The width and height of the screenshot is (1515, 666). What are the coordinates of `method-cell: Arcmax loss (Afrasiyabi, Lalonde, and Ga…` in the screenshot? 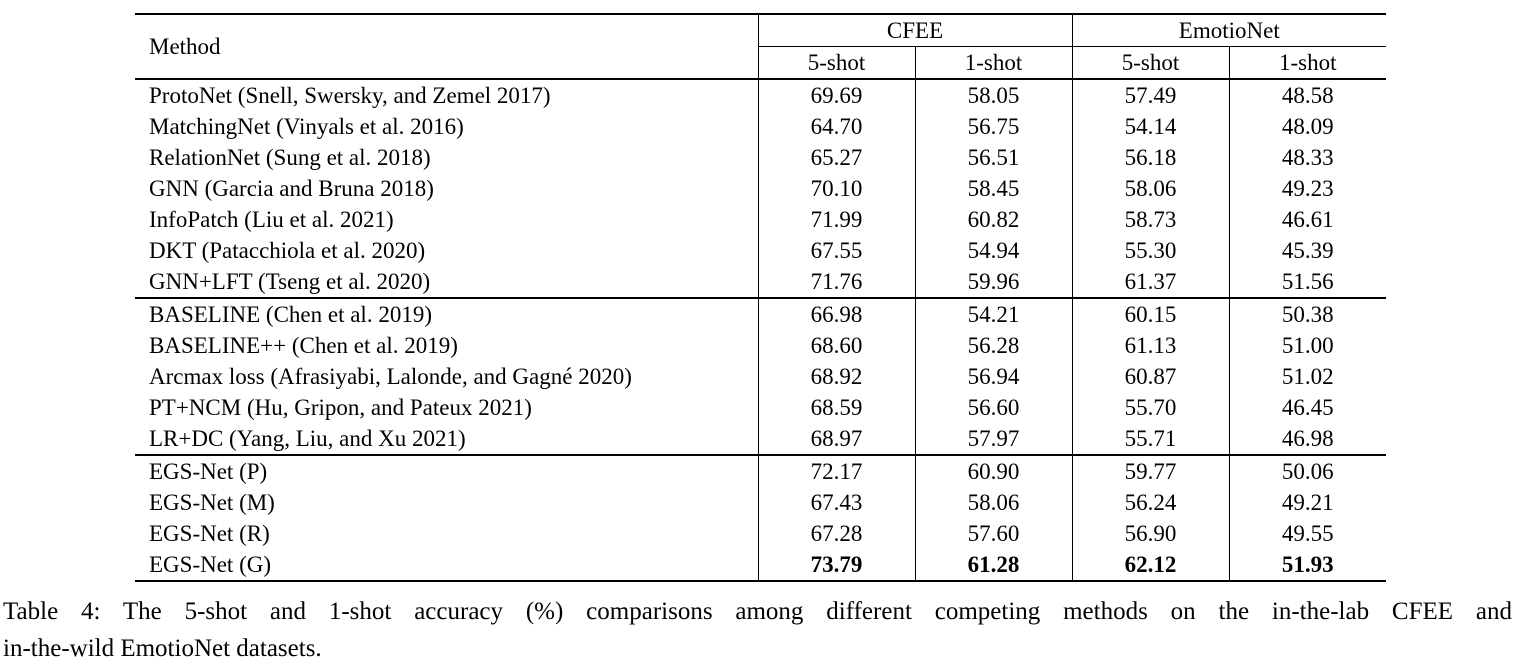 It's located at (447, 376).